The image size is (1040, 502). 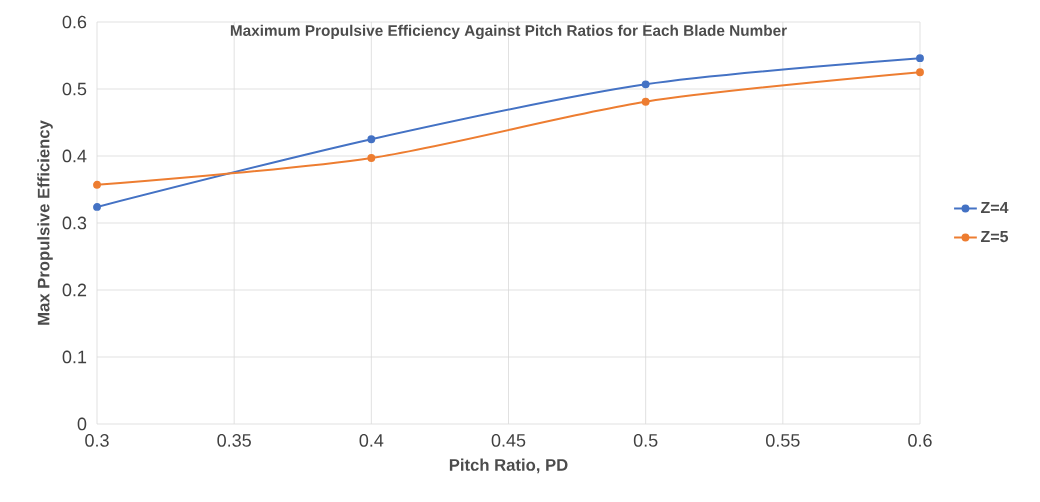 I want to click on x-tick-label: 0.3, so click(x=97, y=440).